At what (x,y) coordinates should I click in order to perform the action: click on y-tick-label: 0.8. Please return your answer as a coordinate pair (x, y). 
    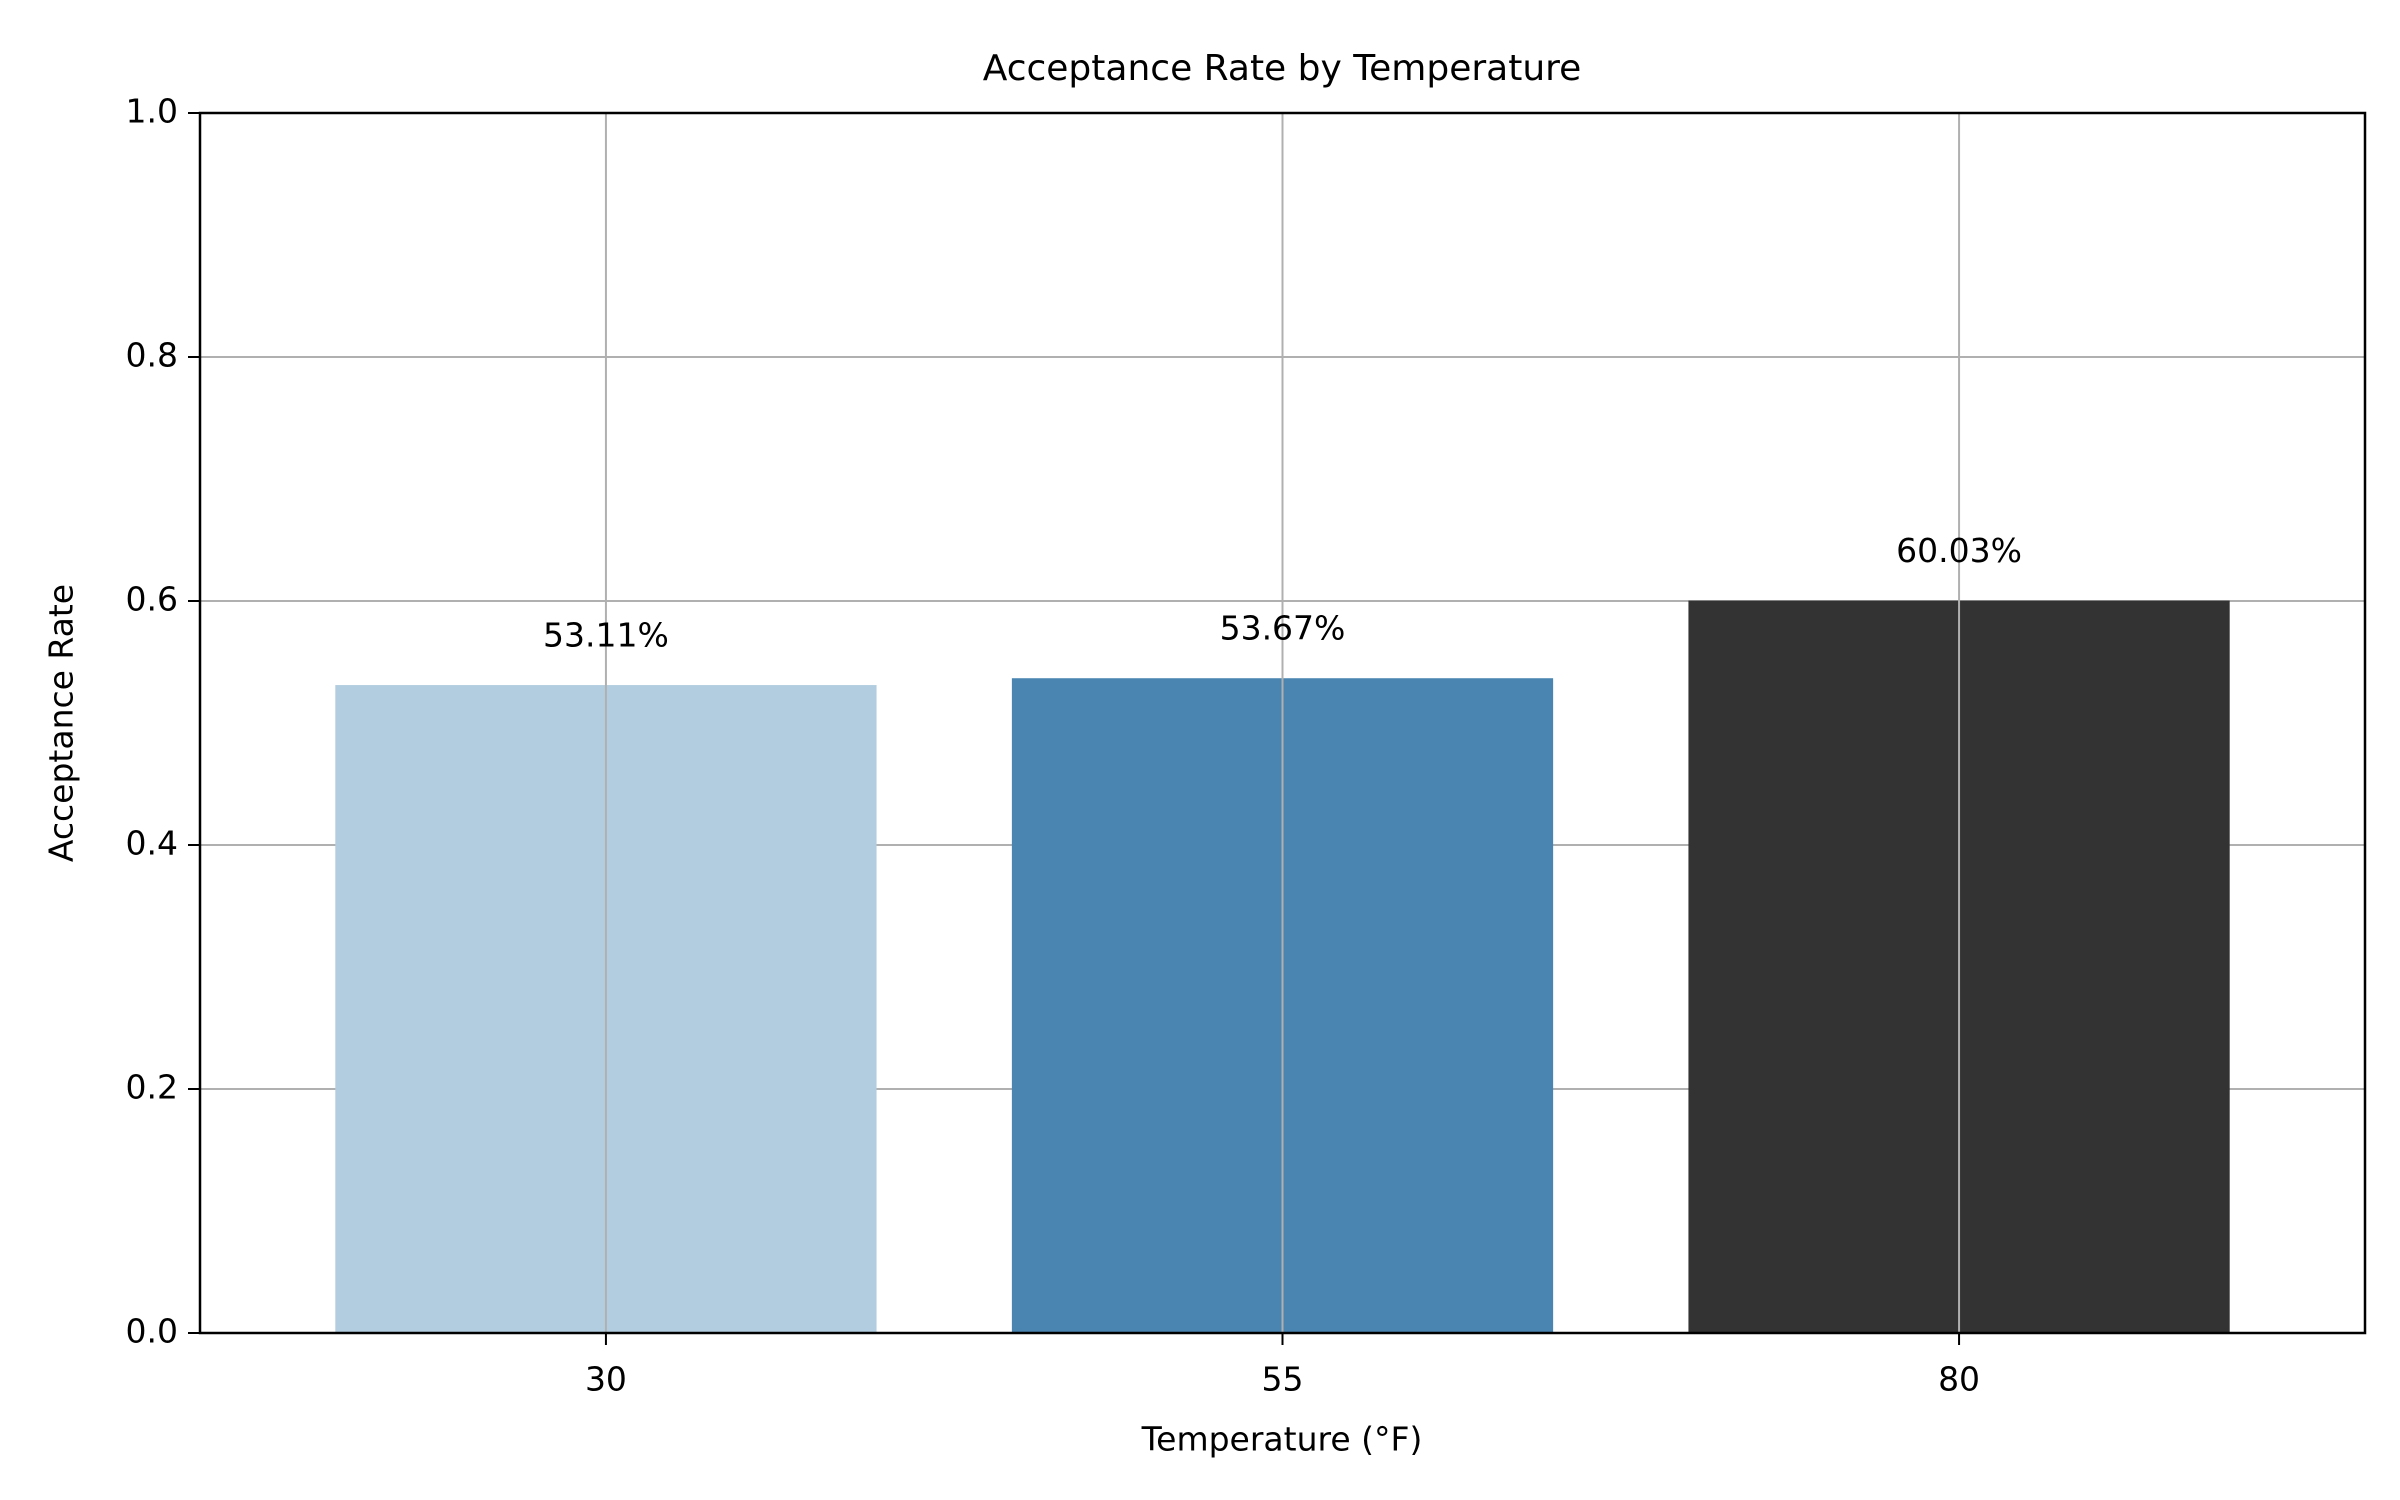
    Looking at the image, I should click on (152, 355).